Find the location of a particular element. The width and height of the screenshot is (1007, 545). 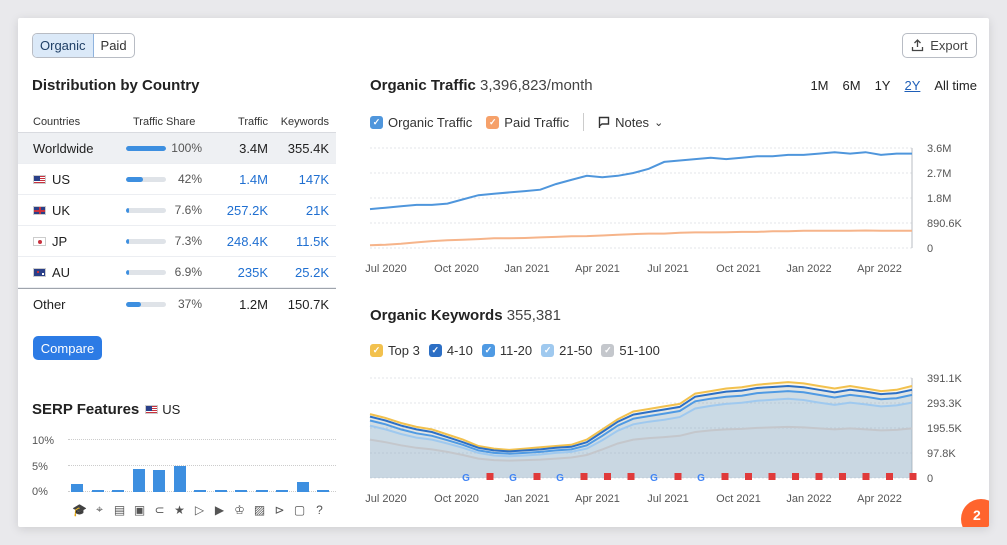

keywords-legend-11-20: ✓ 11-20 is located at coordinates (506, 350).